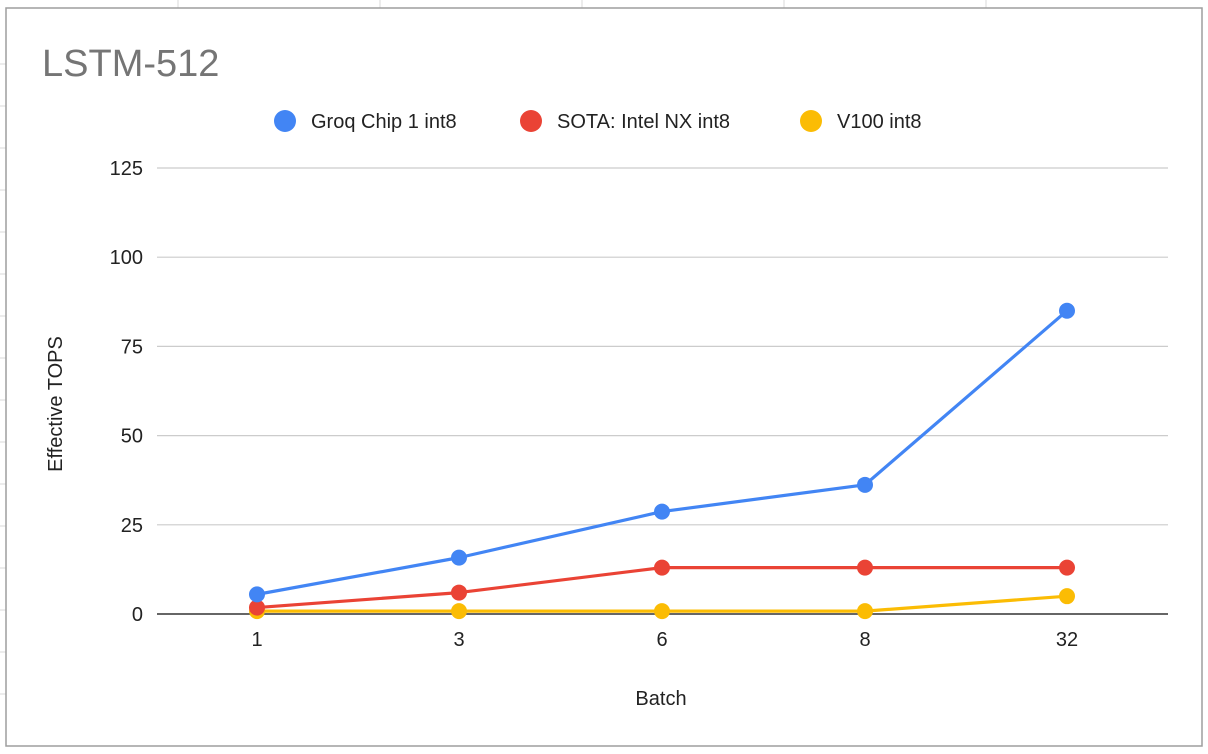 The width and height of the screenshot is (1208, 754). I want to click on x-tick-label-32: 32, so click(1067, 640).